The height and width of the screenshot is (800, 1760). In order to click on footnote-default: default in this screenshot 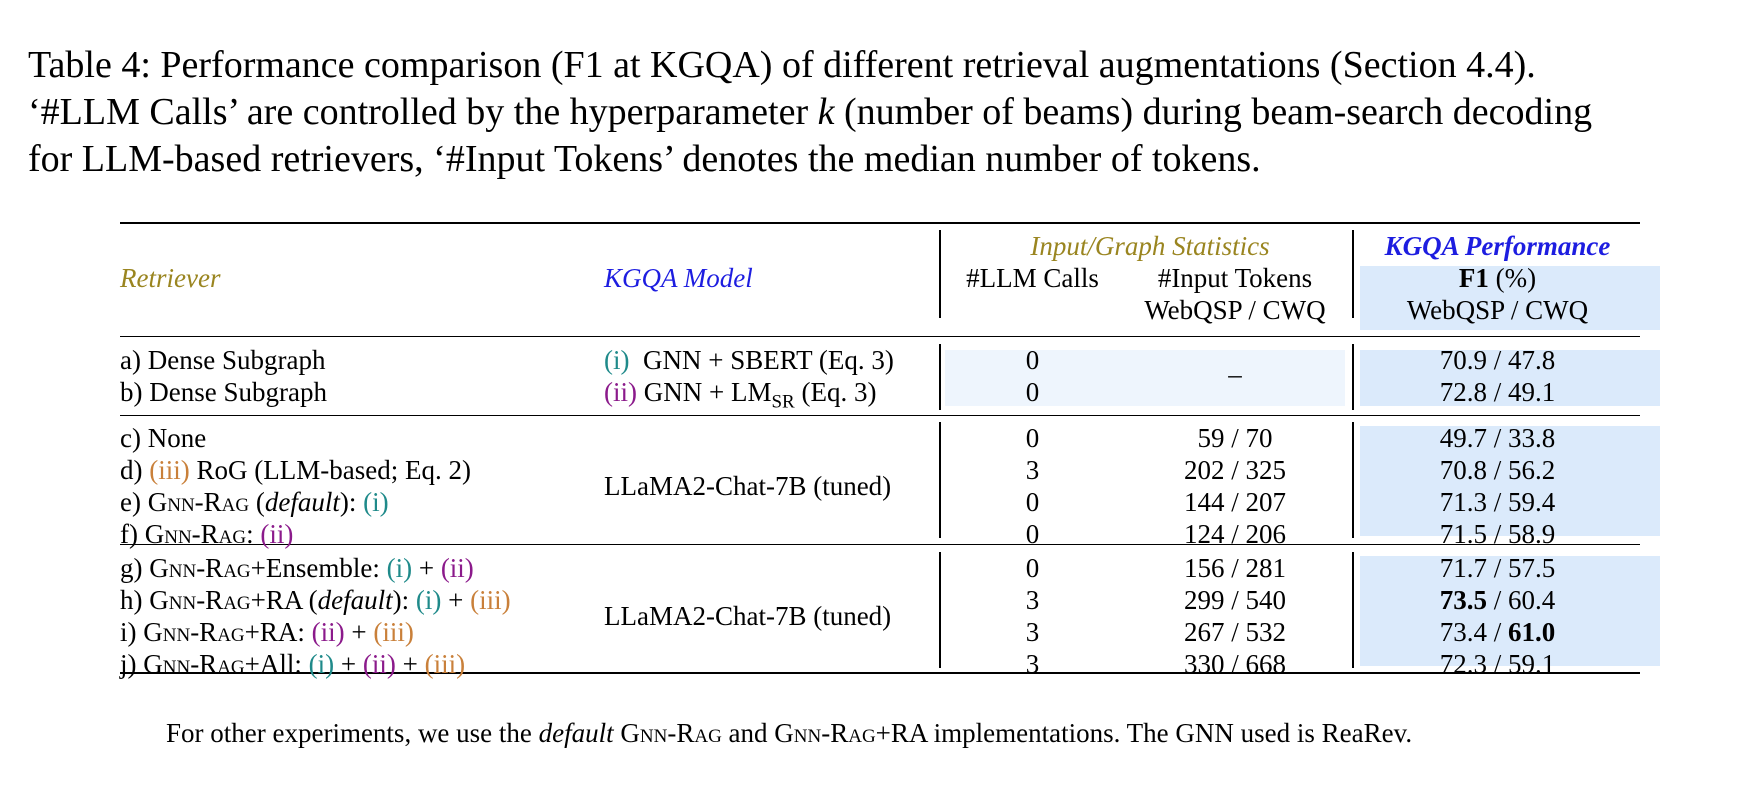, I will do `click(576, 733)`.